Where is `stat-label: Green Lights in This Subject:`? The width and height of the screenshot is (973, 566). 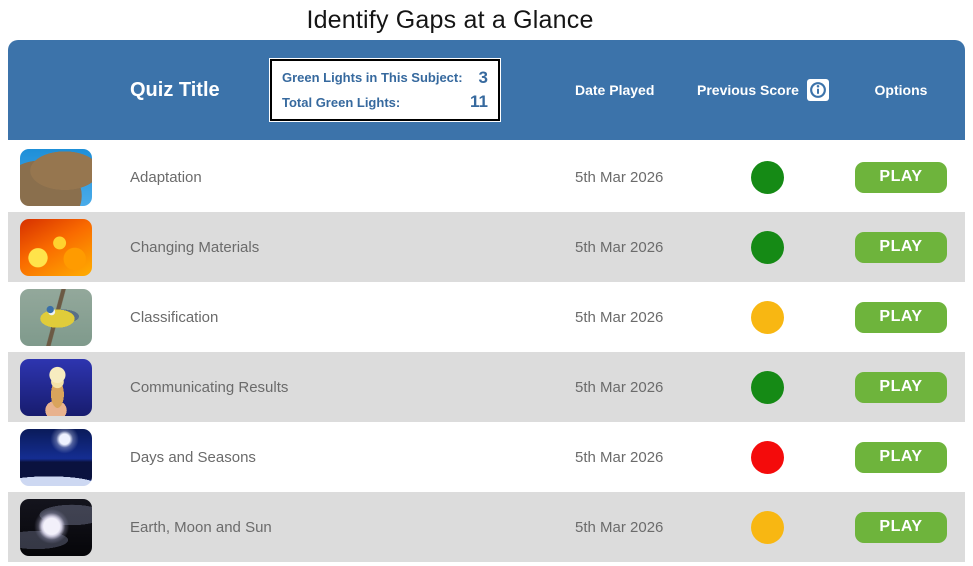
stat-label: Green Lights in This Subject: is located at coordinates (372, 78).